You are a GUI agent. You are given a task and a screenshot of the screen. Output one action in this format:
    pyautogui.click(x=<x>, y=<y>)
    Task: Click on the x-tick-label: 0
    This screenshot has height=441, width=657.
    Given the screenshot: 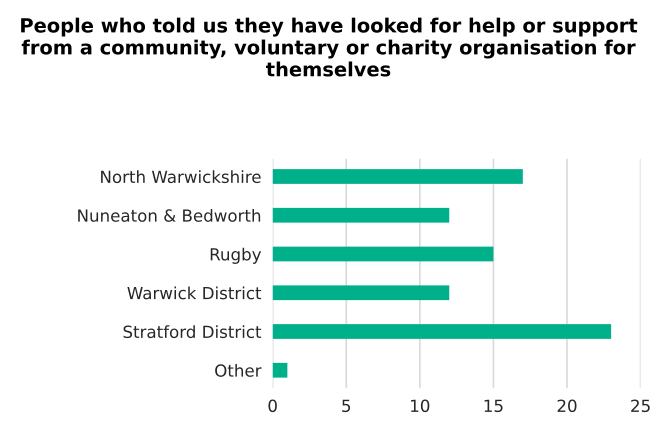 What is the action you would take?
    pyautogui.click(x=272, y=405)
    